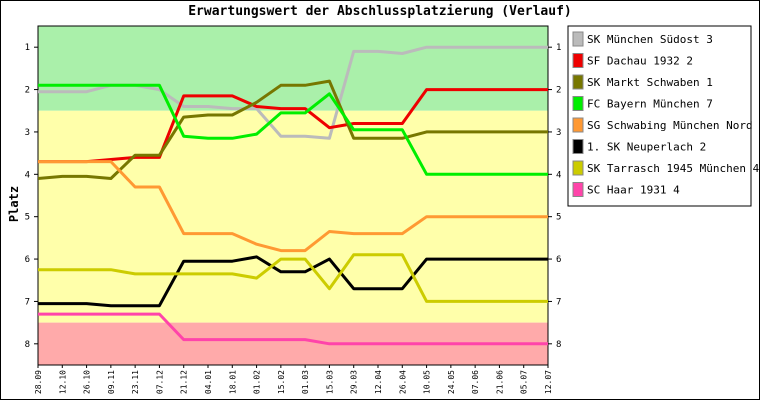 This screenshot has width=760, height=400. I want to click on x-tick-label-16: 10.05, so click(427, 382).